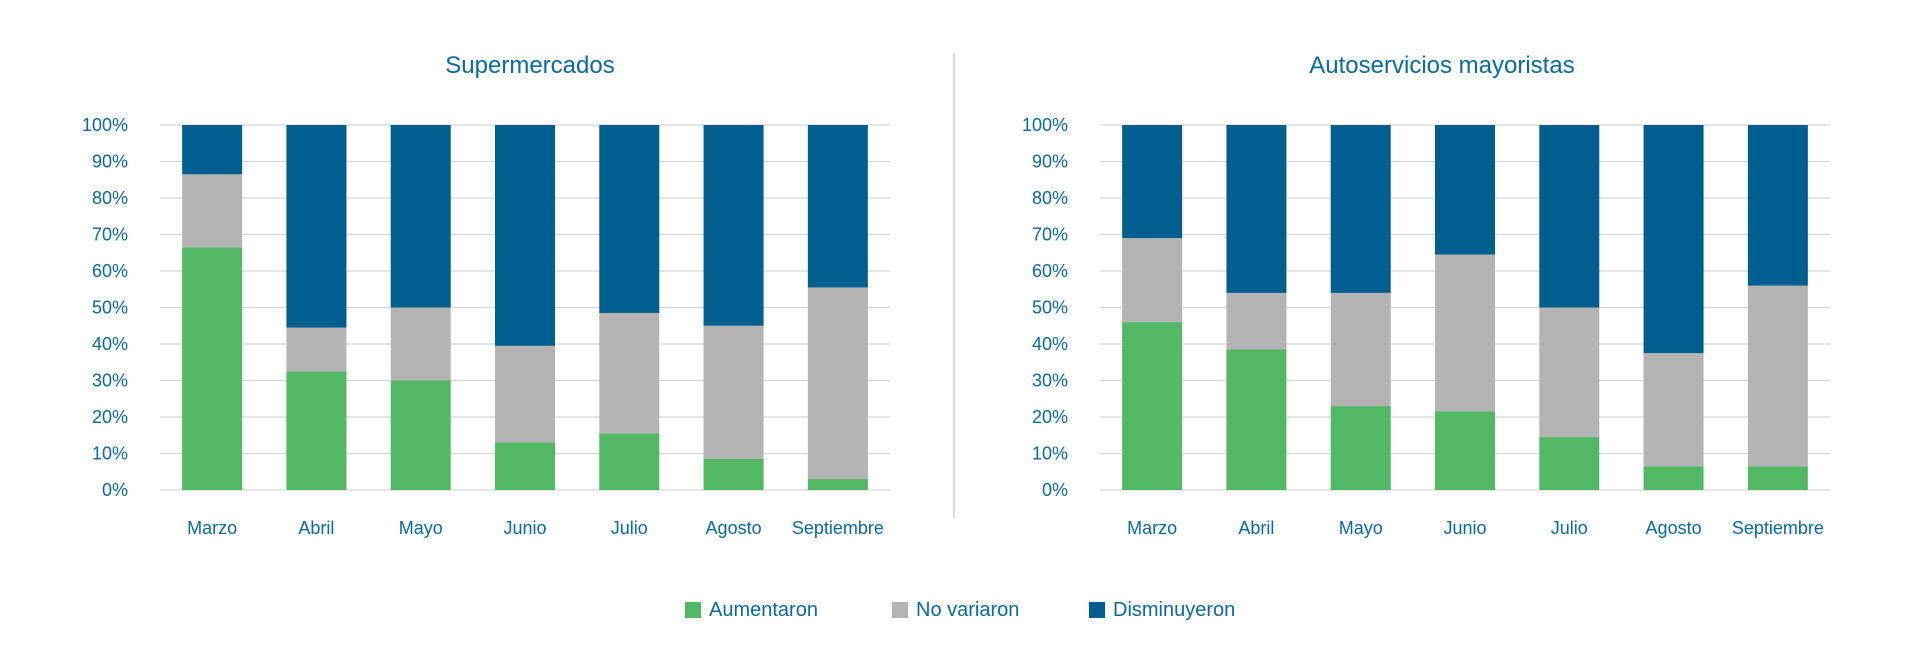 The image size is (1920, 669). I want to click on legend-label-aumentaron: Aumentaron, so click(763, 609).